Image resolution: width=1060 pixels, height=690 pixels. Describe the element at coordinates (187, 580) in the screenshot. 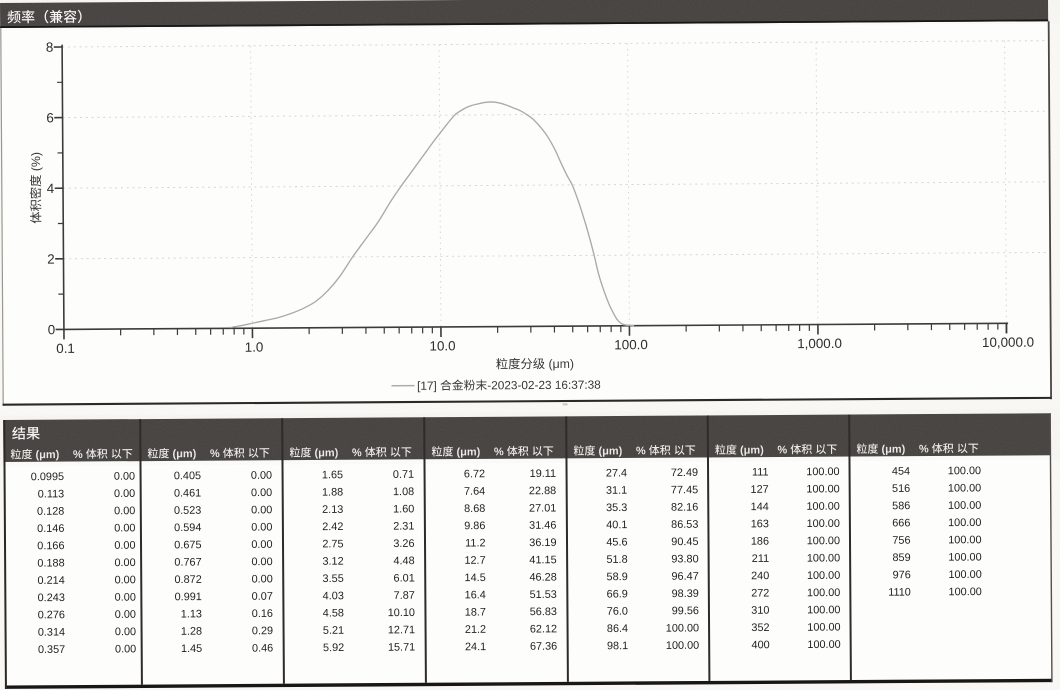

I see `svg-text: 0.872` at that location.